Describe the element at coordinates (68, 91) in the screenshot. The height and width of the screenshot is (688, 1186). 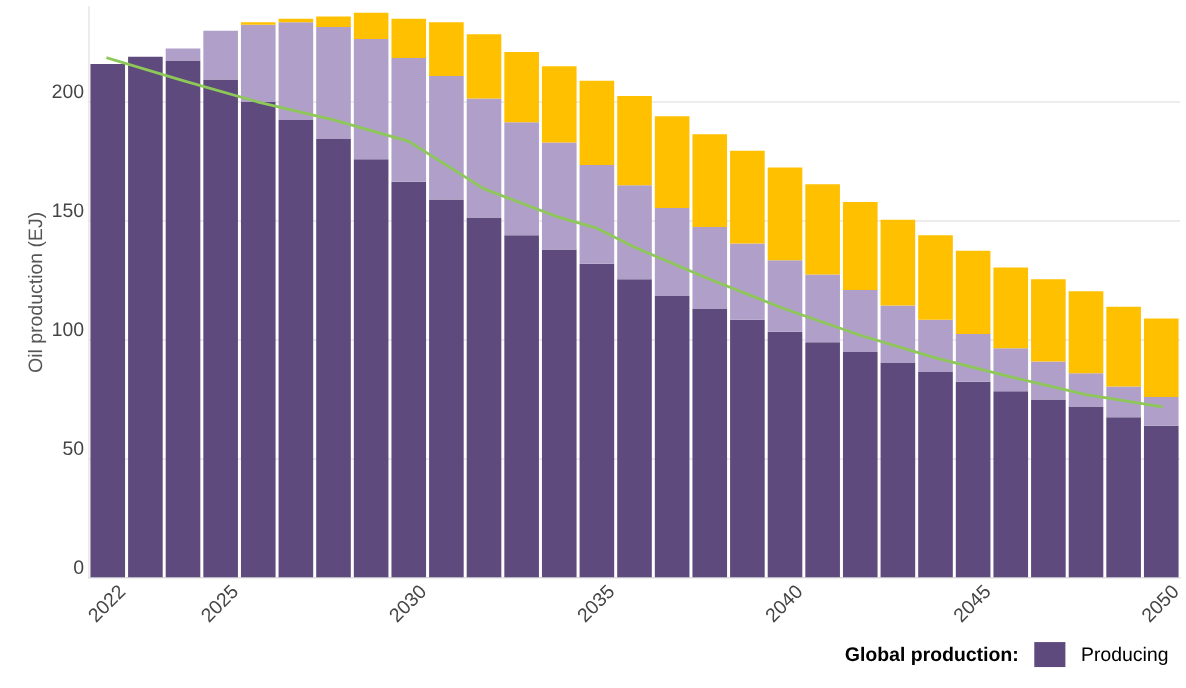
I see `y-tick-label: 200` at that location.